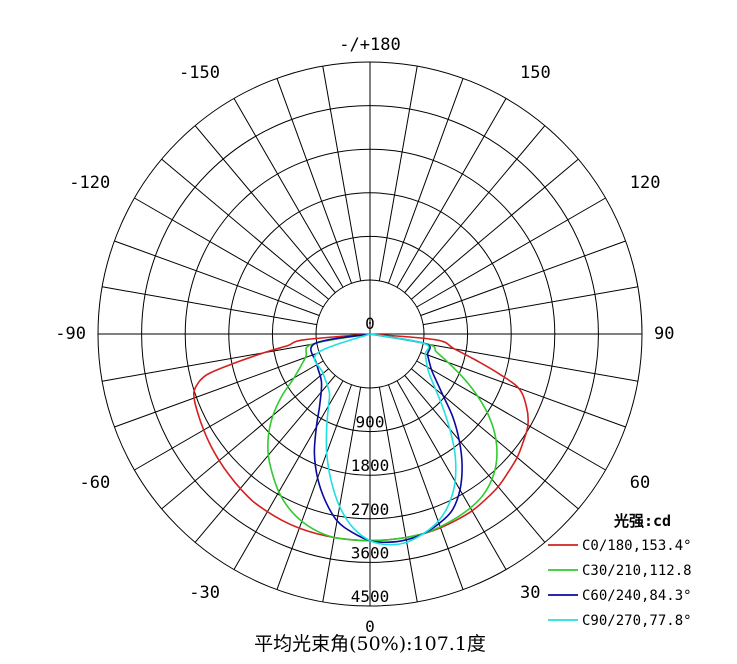 Image resolution: width=737 pixels, height=664 pixels. I want to click on radial-tick-label: 0, so click(370, 323).